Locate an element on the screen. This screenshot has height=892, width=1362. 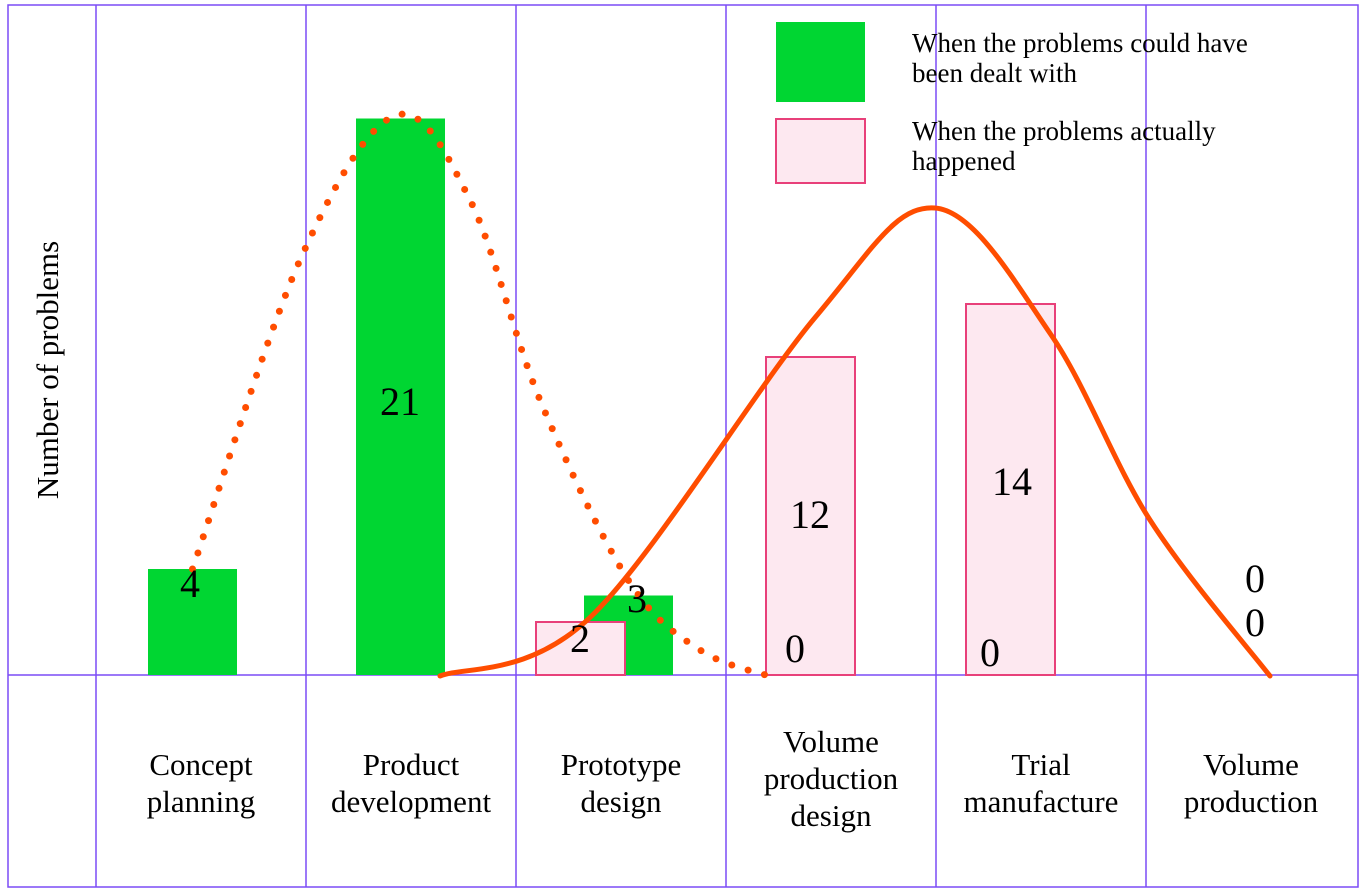
category-label: Volume production design is located at coordinates (831, 778).